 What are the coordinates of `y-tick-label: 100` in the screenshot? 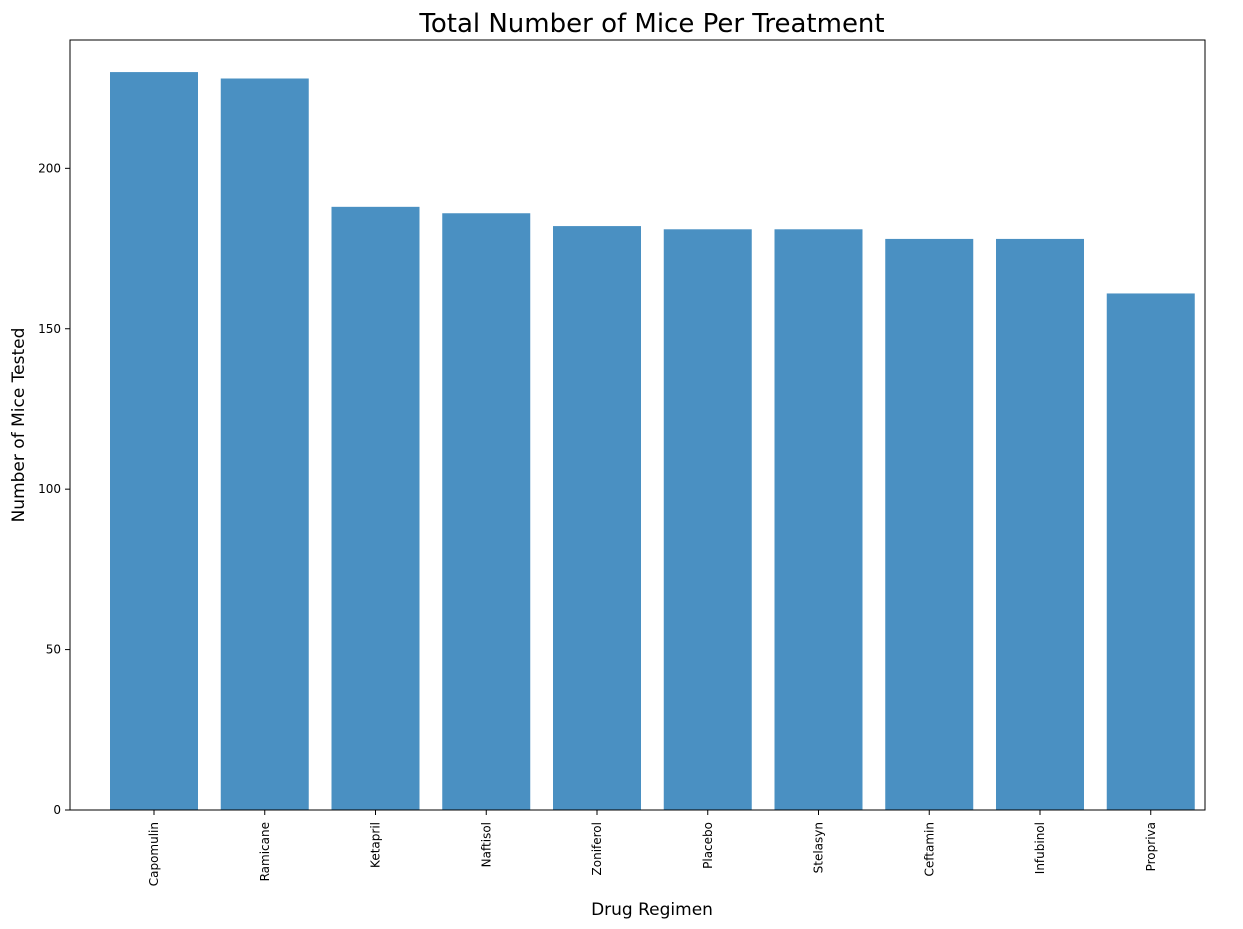 It's located at (49, 489).